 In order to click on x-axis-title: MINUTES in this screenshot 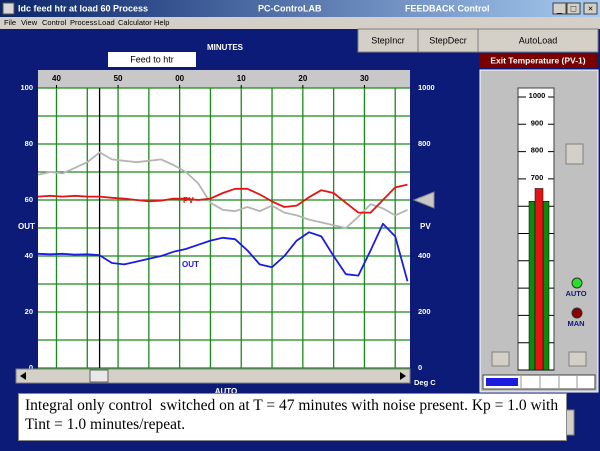, I will do `click(225, 47)`.